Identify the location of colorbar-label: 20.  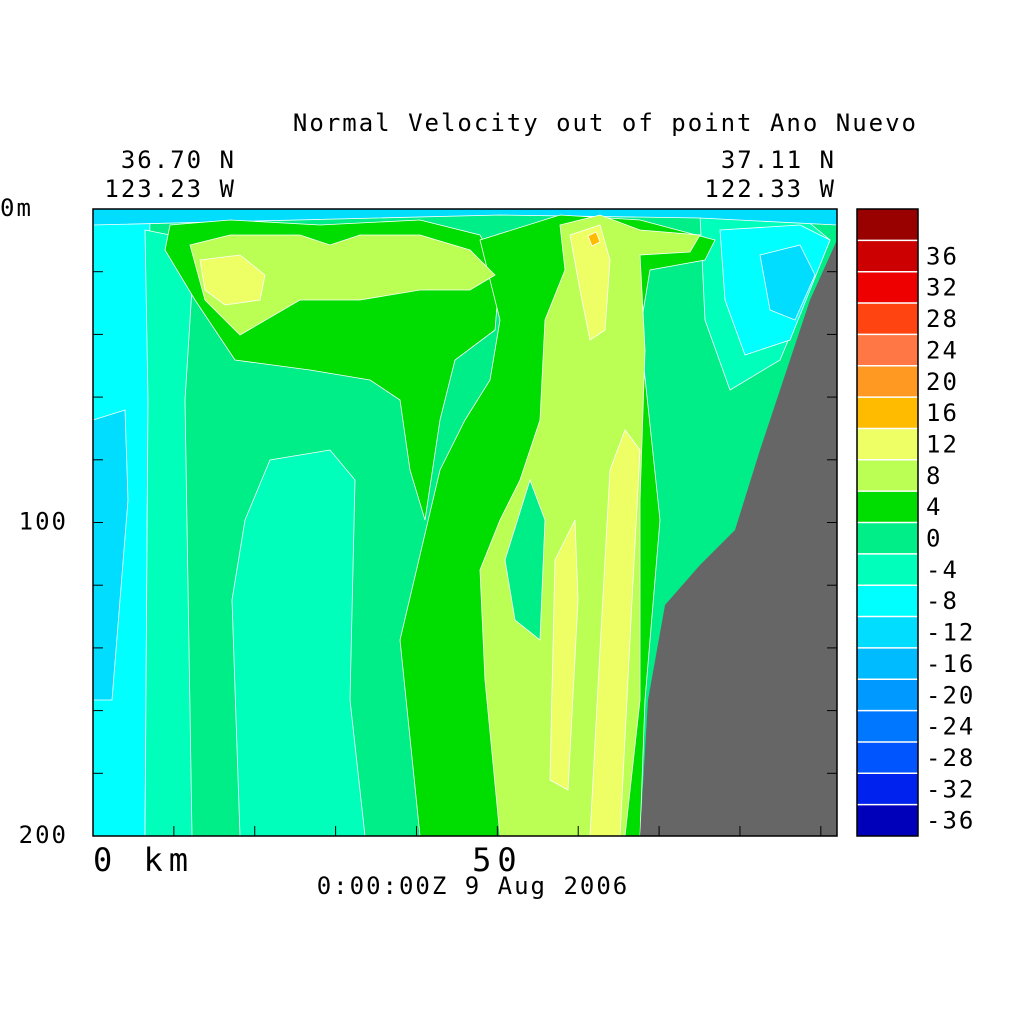
(942, 382).